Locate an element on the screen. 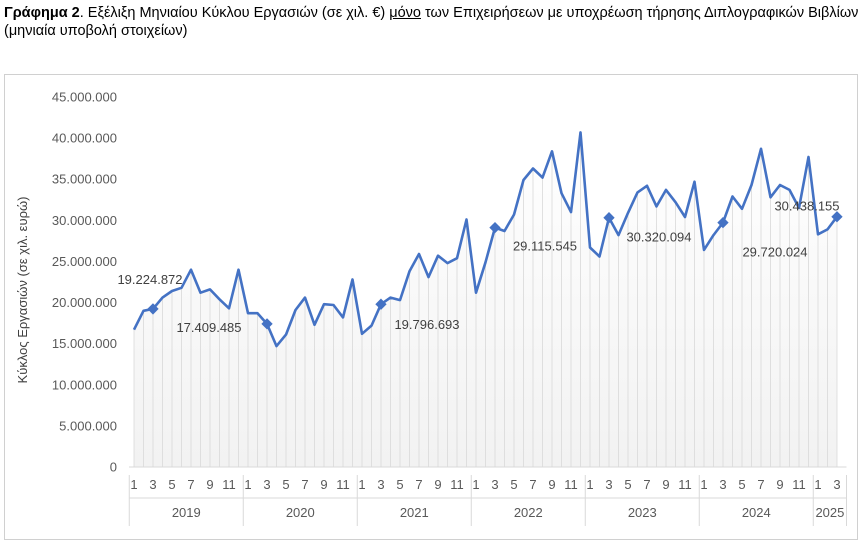 The image size is (867, 545). data-label: 29.115.545 is located at coordinates (545, 246).